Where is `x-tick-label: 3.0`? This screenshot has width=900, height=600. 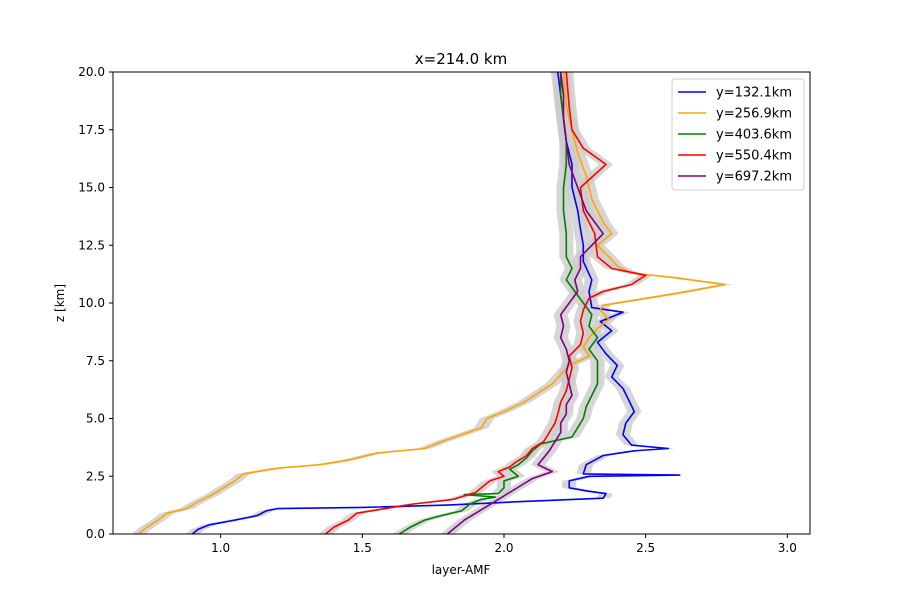 x-tick-label: 3.0 is located at coordinates (787, 548).